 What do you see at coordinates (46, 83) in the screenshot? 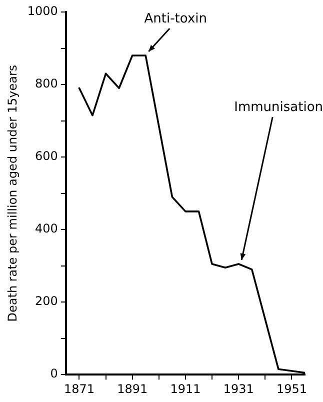
I see `y-tick-label: 800` at bounding box center [46, 83].